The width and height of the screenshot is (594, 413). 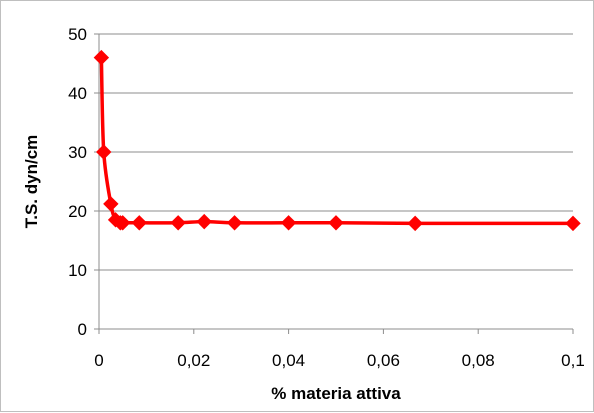 I want to click on y-tick-label: 20, so click(x=77, y=211).